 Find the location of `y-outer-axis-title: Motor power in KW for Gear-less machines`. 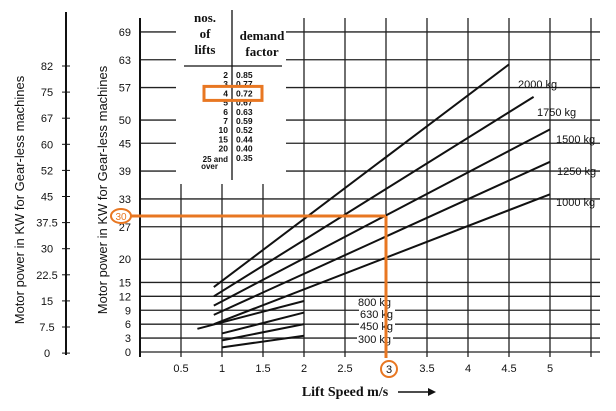

y-outer-axis-title: Motor power in KW for Gear-less machines is located at coordinates (19, 199).